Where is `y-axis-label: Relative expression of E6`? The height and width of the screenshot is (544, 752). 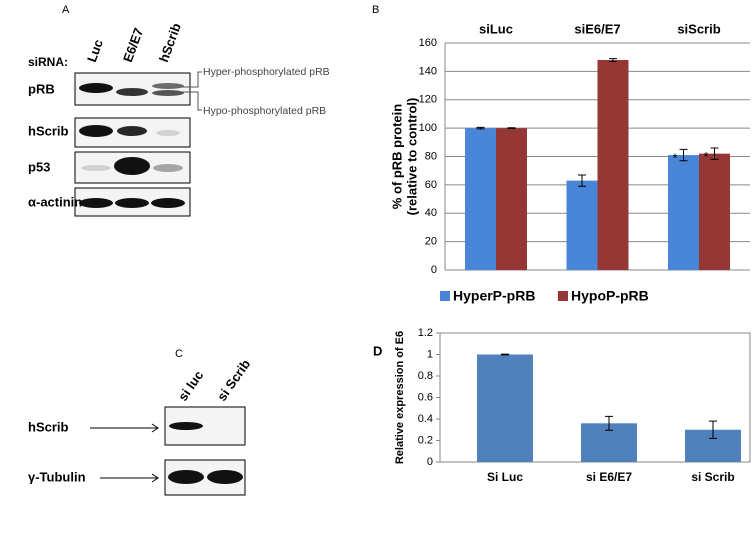 y-axis-label: Relative expression of E6 is located at coordinates (400, 397).